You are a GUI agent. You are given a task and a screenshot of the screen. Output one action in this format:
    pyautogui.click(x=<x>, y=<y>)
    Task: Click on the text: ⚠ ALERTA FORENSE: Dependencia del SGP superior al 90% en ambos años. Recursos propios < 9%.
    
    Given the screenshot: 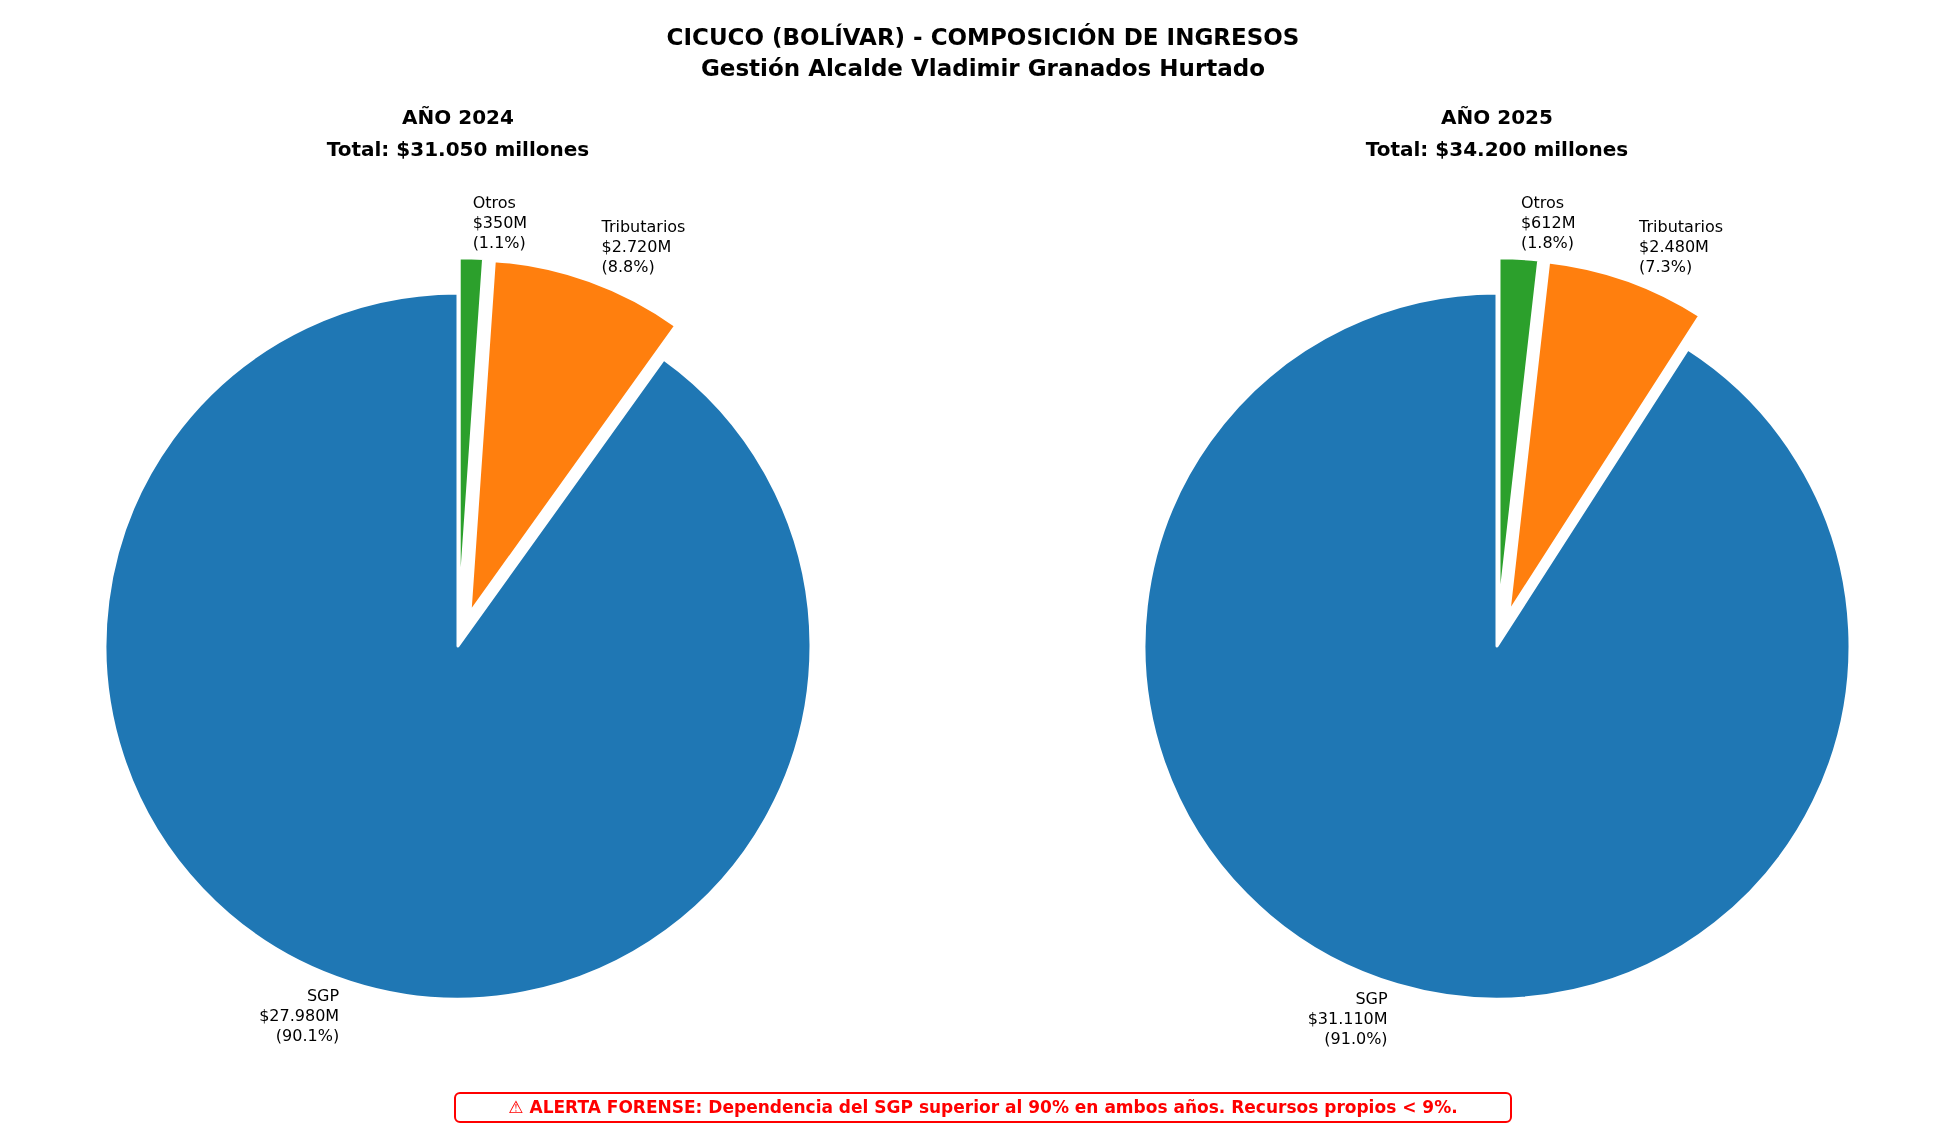 What is the action you would take?
    pyautogui.click(x=983, y=1107)
    